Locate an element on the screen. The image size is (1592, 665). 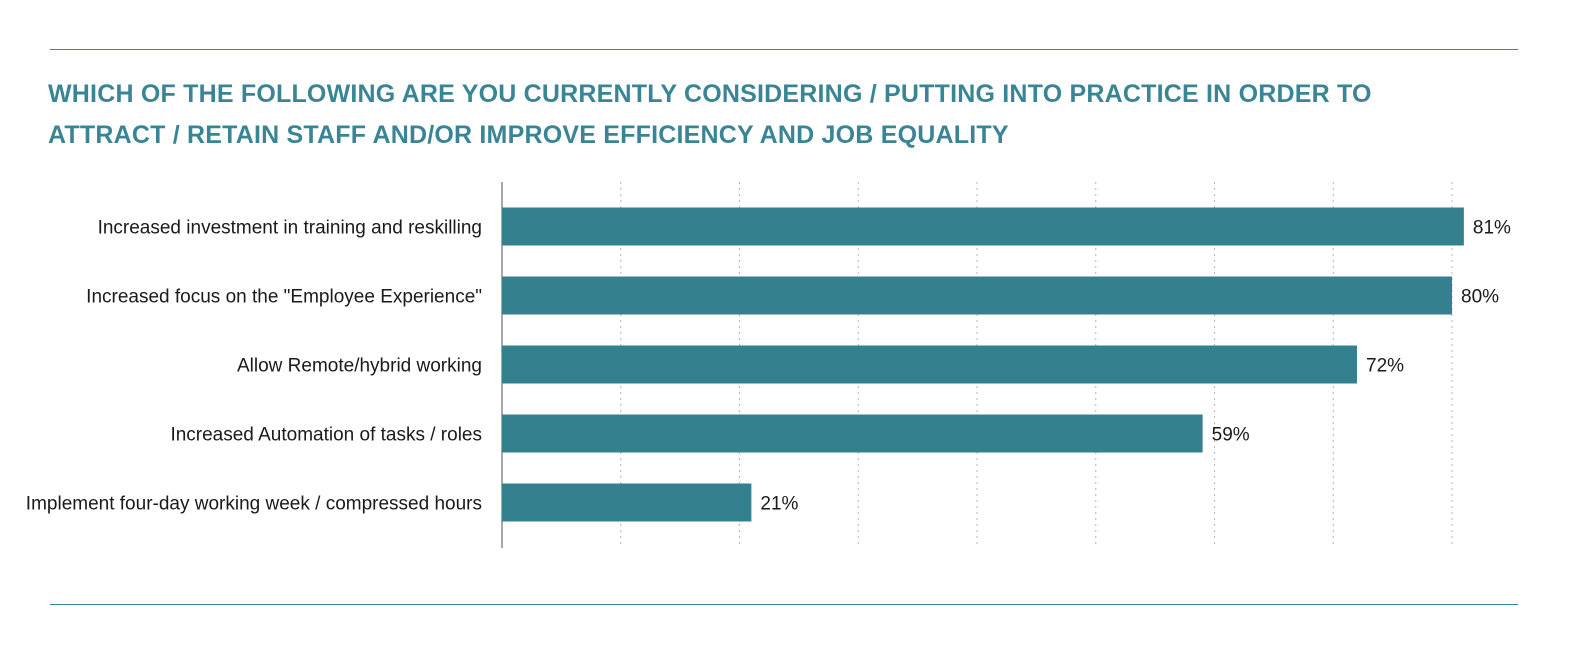
value-label: 72% is located at coordinates (1385, 366).